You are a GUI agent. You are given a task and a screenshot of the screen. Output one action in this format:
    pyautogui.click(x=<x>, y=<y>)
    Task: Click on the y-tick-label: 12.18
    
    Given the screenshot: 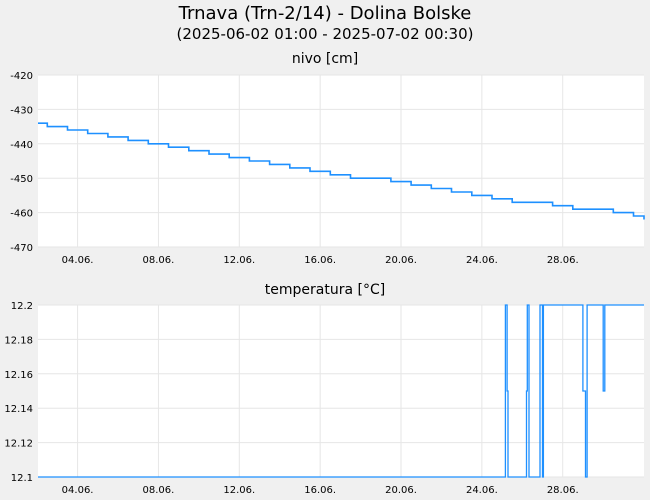 What is the action you would take?
    pyautogui.click(x=18, y=340)
    